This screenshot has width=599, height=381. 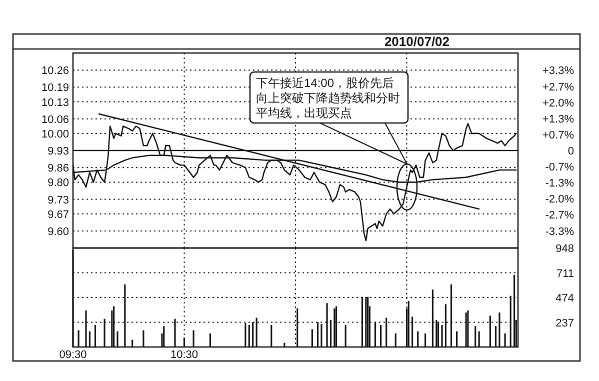 What do you see at coordinates (58, 214) in the screenshot?
I see `y-tick-label: 9.67` at bounding box center [58, 214].